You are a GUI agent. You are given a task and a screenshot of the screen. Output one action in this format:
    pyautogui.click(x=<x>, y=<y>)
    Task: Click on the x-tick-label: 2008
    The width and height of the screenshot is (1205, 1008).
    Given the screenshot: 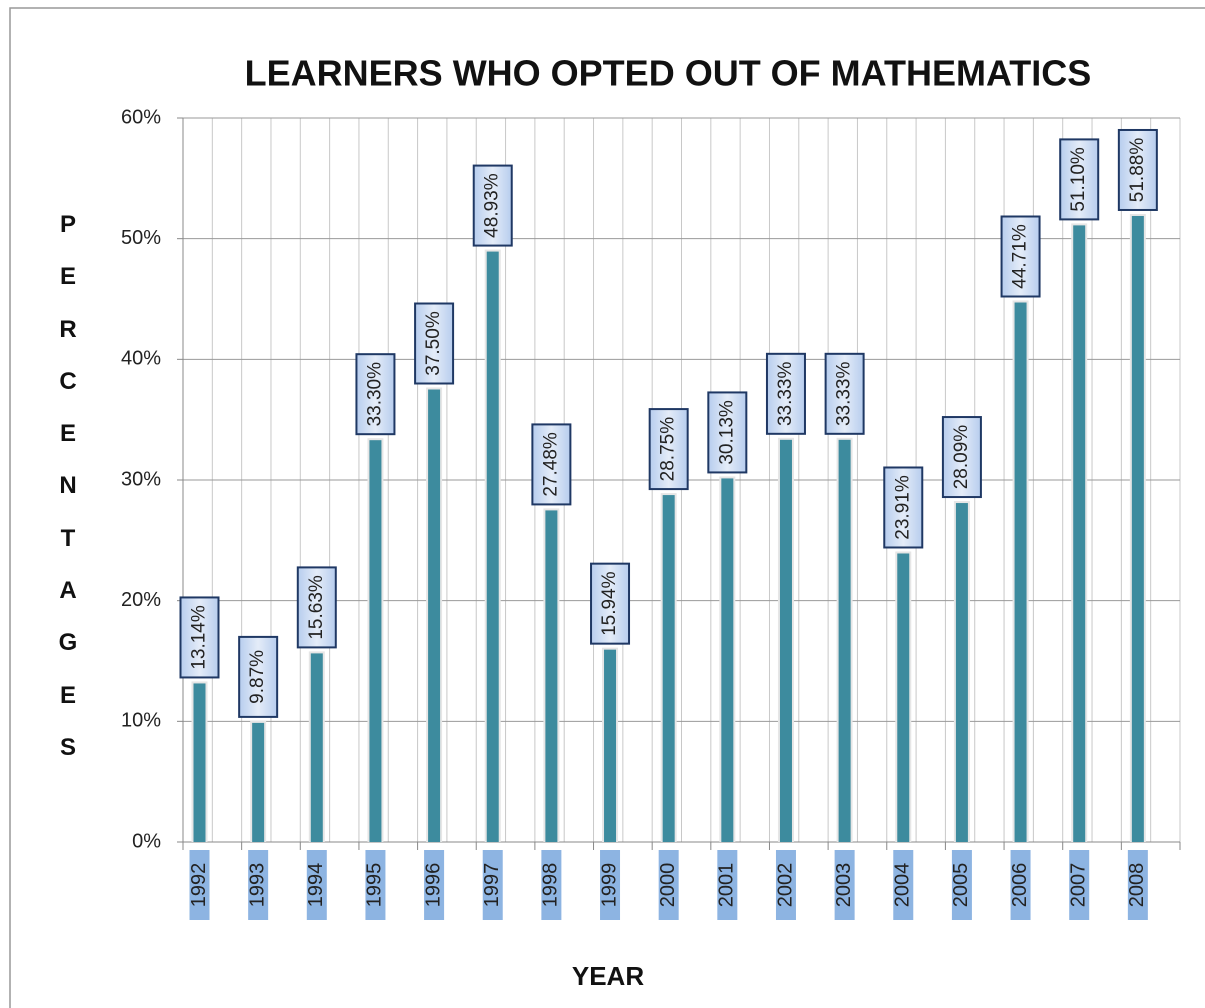 What is the action you would take?
    pyautogui.click(x=1137, y=885)
    